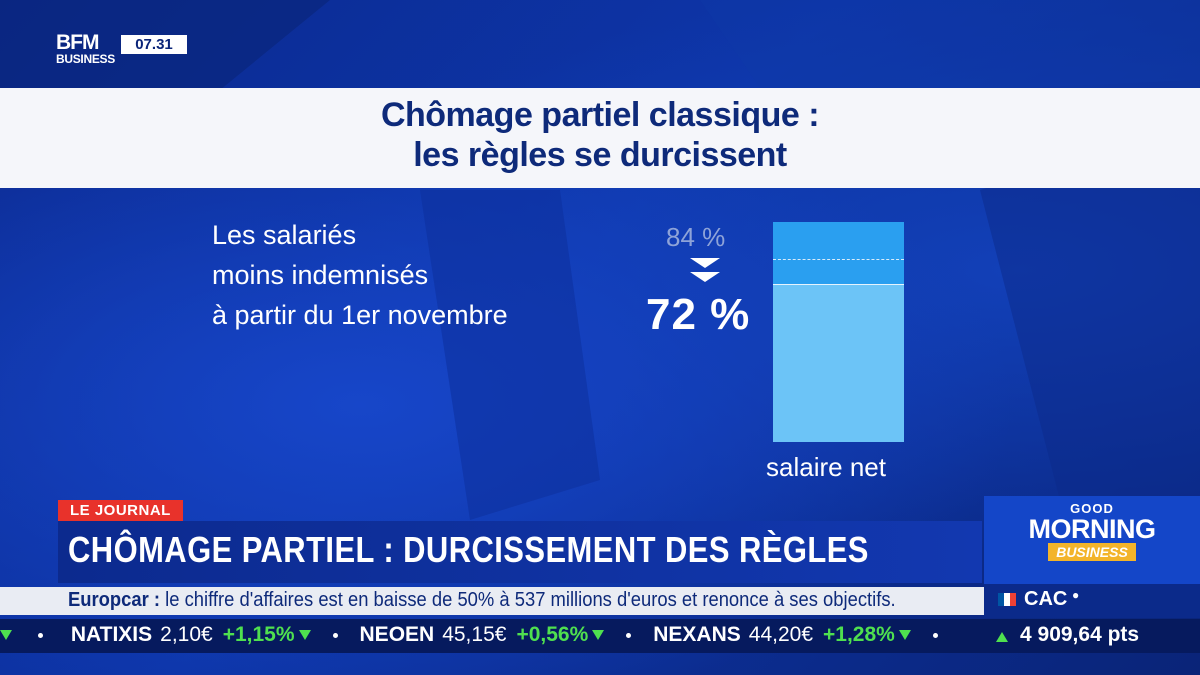 This screenshot has width=1200, height=675. What do you see at coordinates (697, 634) in the screenshot?
I see `ticker-name: NEXANS` at bounding box center [697, 634].